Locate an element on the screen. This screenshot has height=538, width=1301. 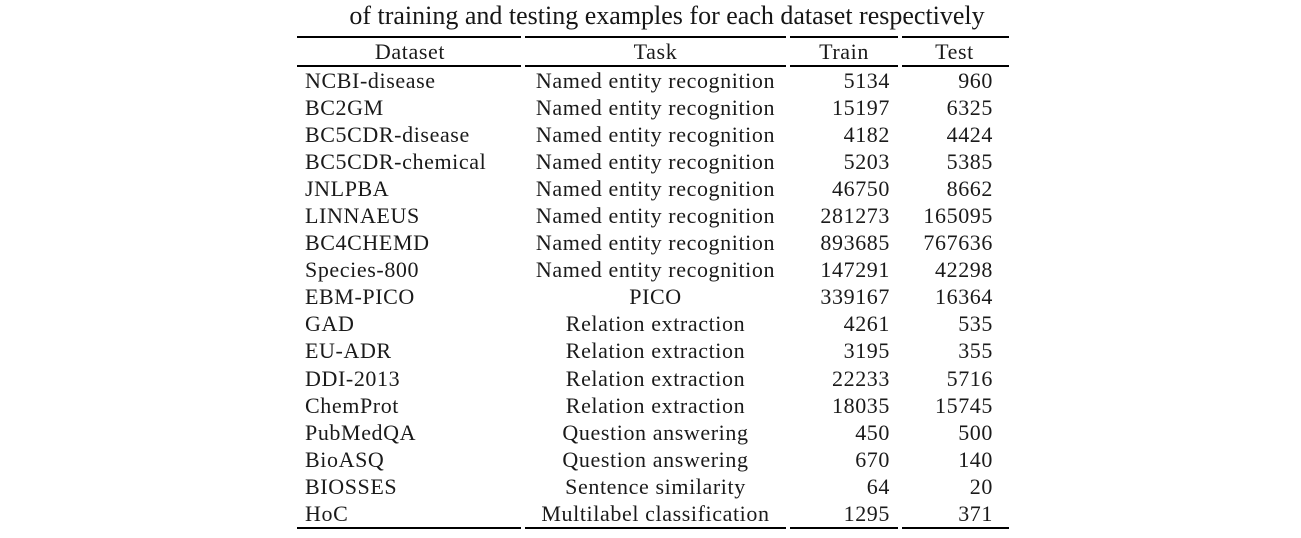
table-row: GAD Relation extraction 4261 535 is located at coordinates (653, 323).